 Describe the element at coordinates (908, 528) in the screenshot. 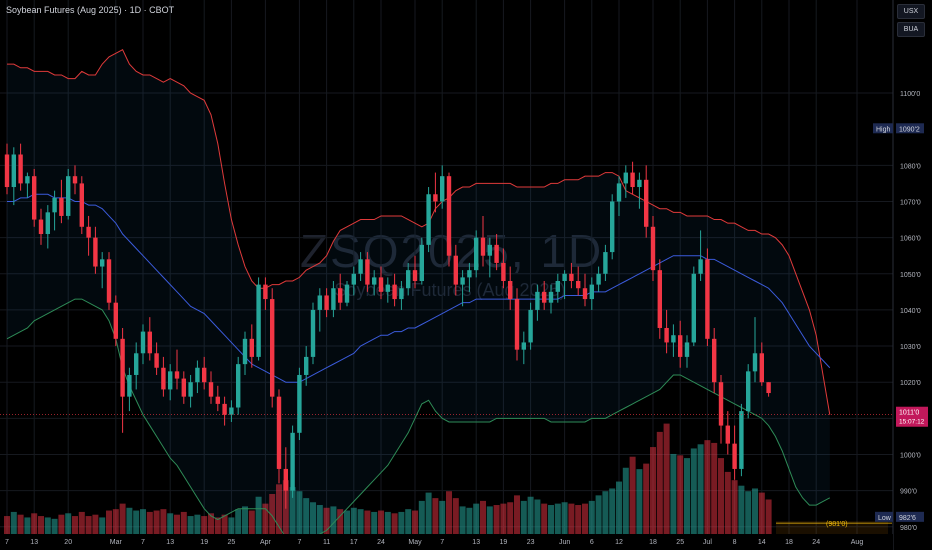

I see `price-tick-label: 980'0` at that location.